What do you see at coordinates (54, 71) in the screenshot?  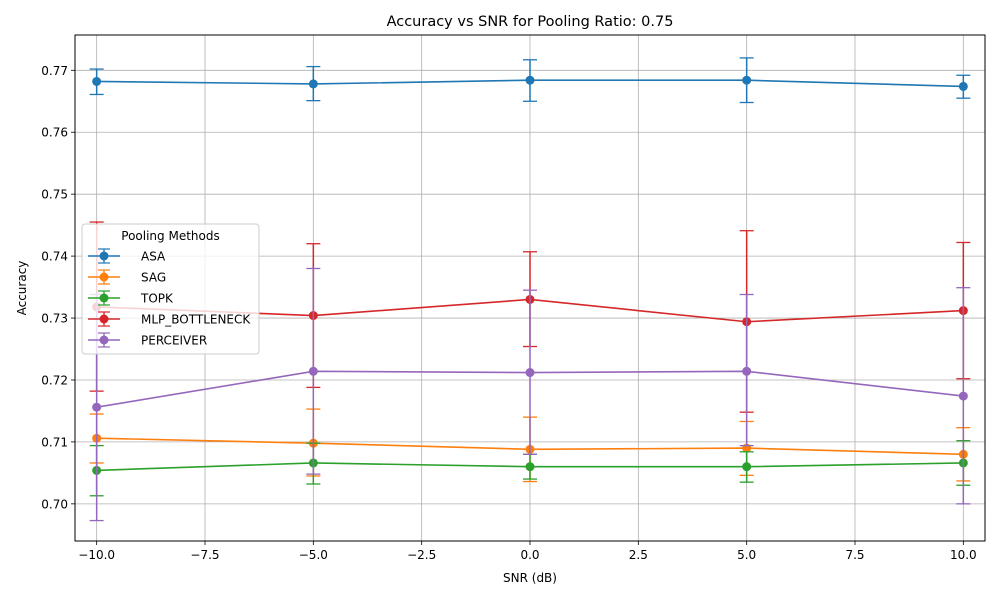 I see `y-tick-label: 0.77` at bounding box center [54, 71].